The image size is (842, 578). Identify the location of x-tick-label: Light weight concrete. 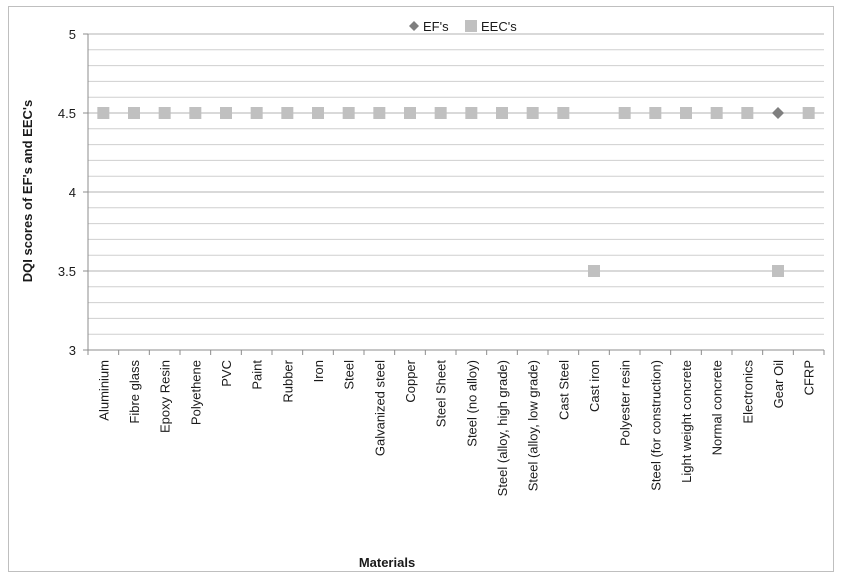
(686, 421).